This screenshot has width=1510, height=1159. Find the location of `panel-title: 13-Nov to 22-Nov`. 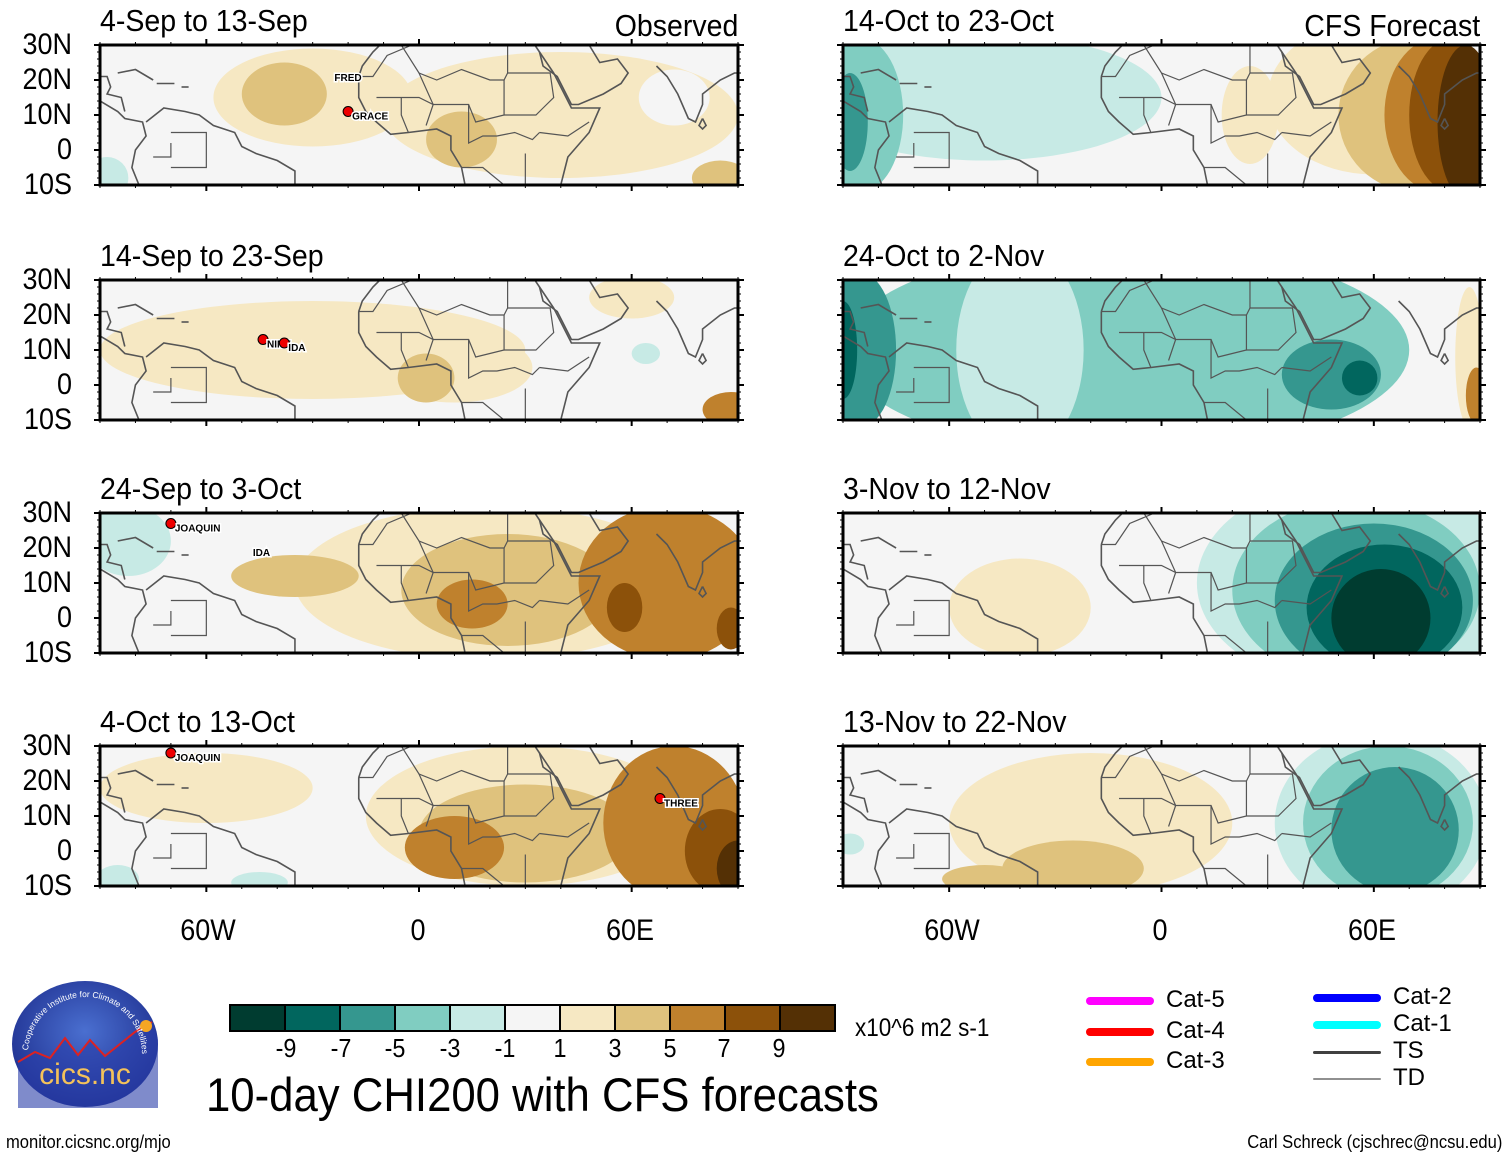

panel-title: 13-Nov to 22-Nov is located at coordinates (955, 721).